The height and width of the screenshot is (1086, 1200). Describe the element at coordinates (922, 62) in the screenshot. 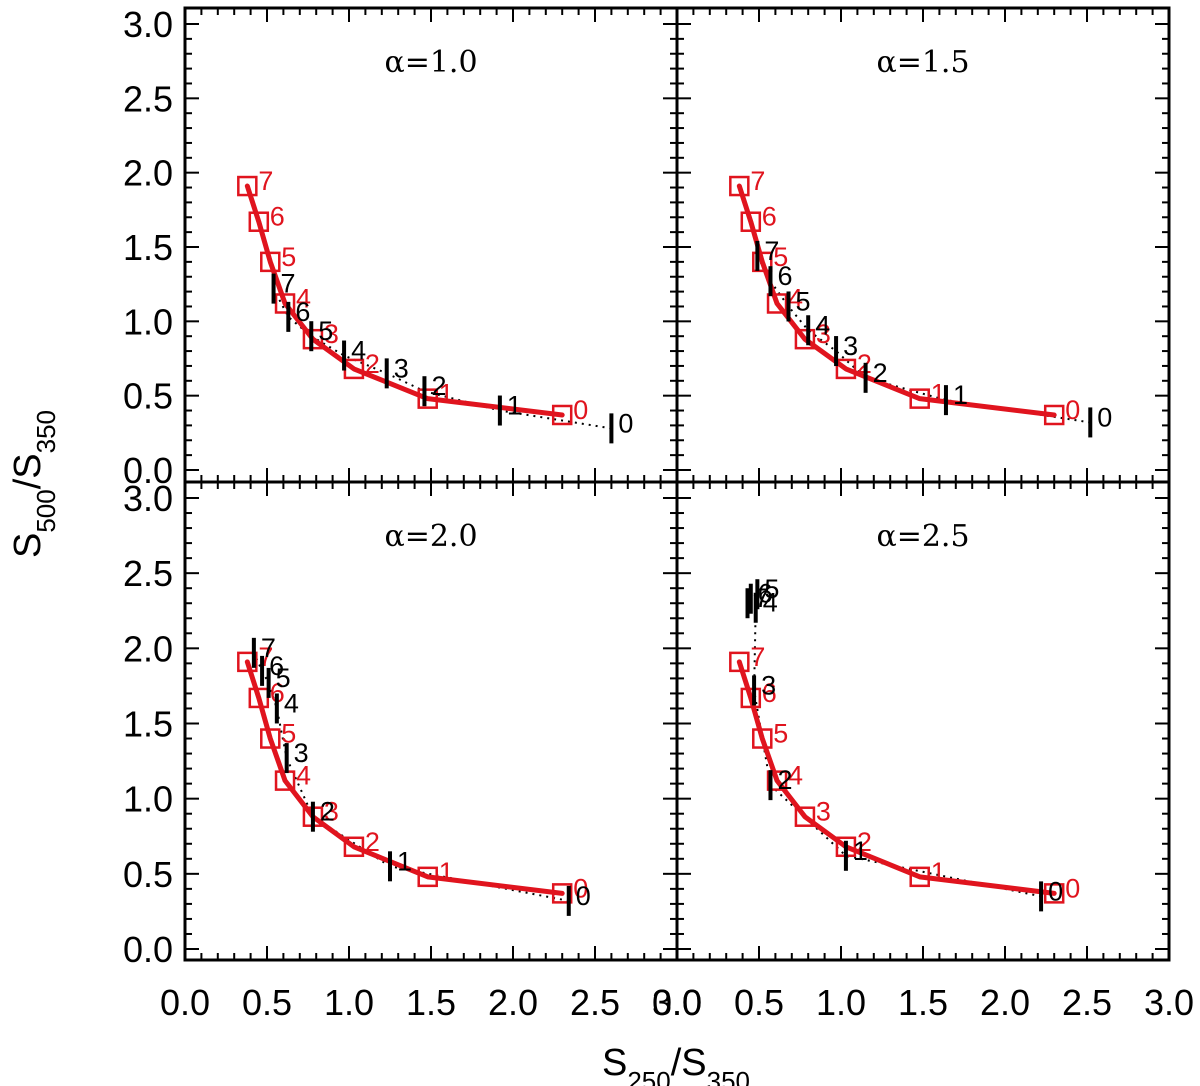

I see `panel-title: α=1.5` at that location.